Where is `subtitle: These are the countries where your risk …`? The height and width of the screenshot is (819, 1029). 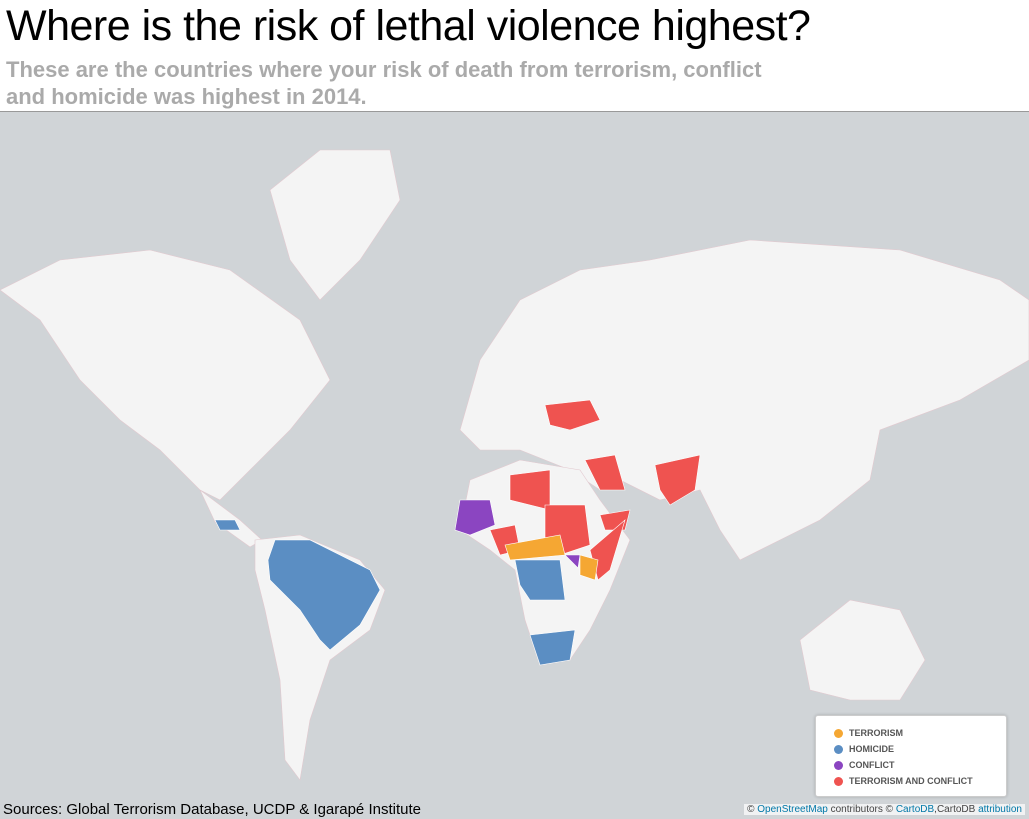
subtitle: These are the countries where your risk … is located at coordinates (384, 69).